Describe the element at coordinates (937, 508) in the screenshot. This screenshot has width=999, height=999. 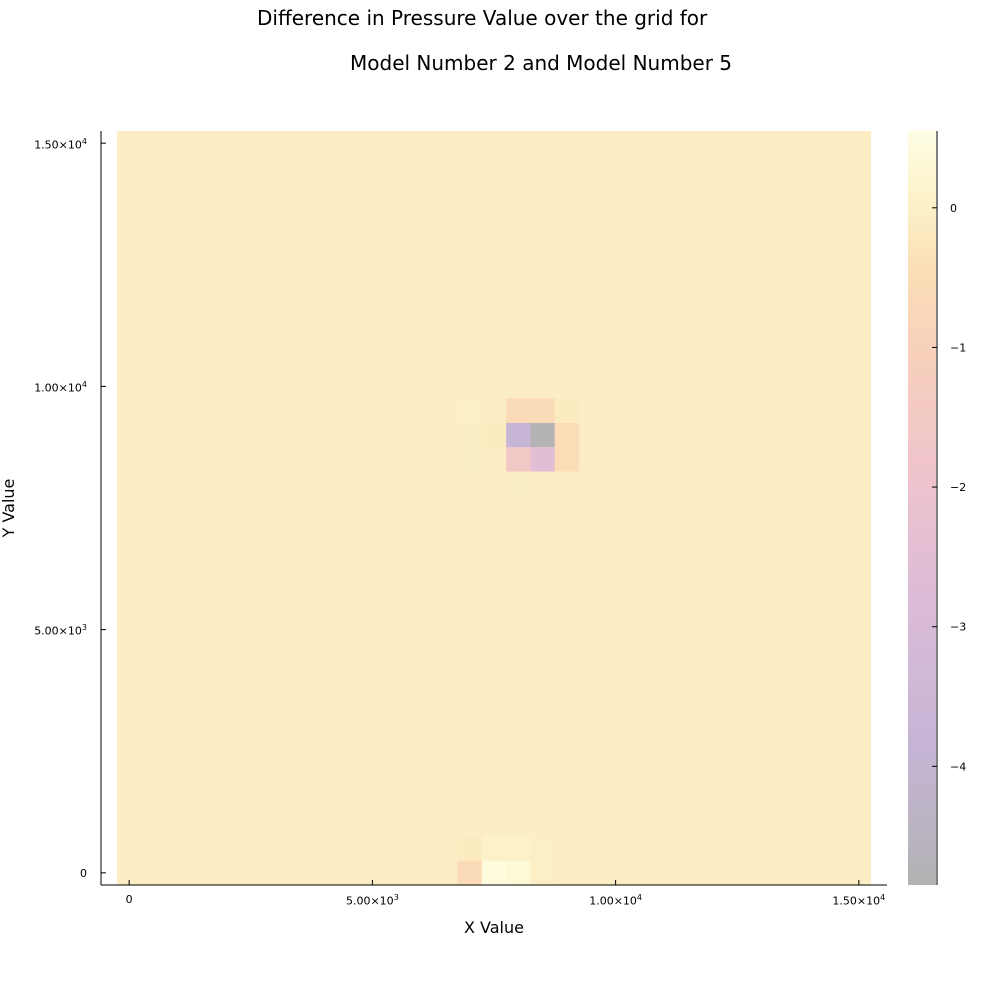
I see `colorbar: 0 −1 −2 −3 −4` at that location.